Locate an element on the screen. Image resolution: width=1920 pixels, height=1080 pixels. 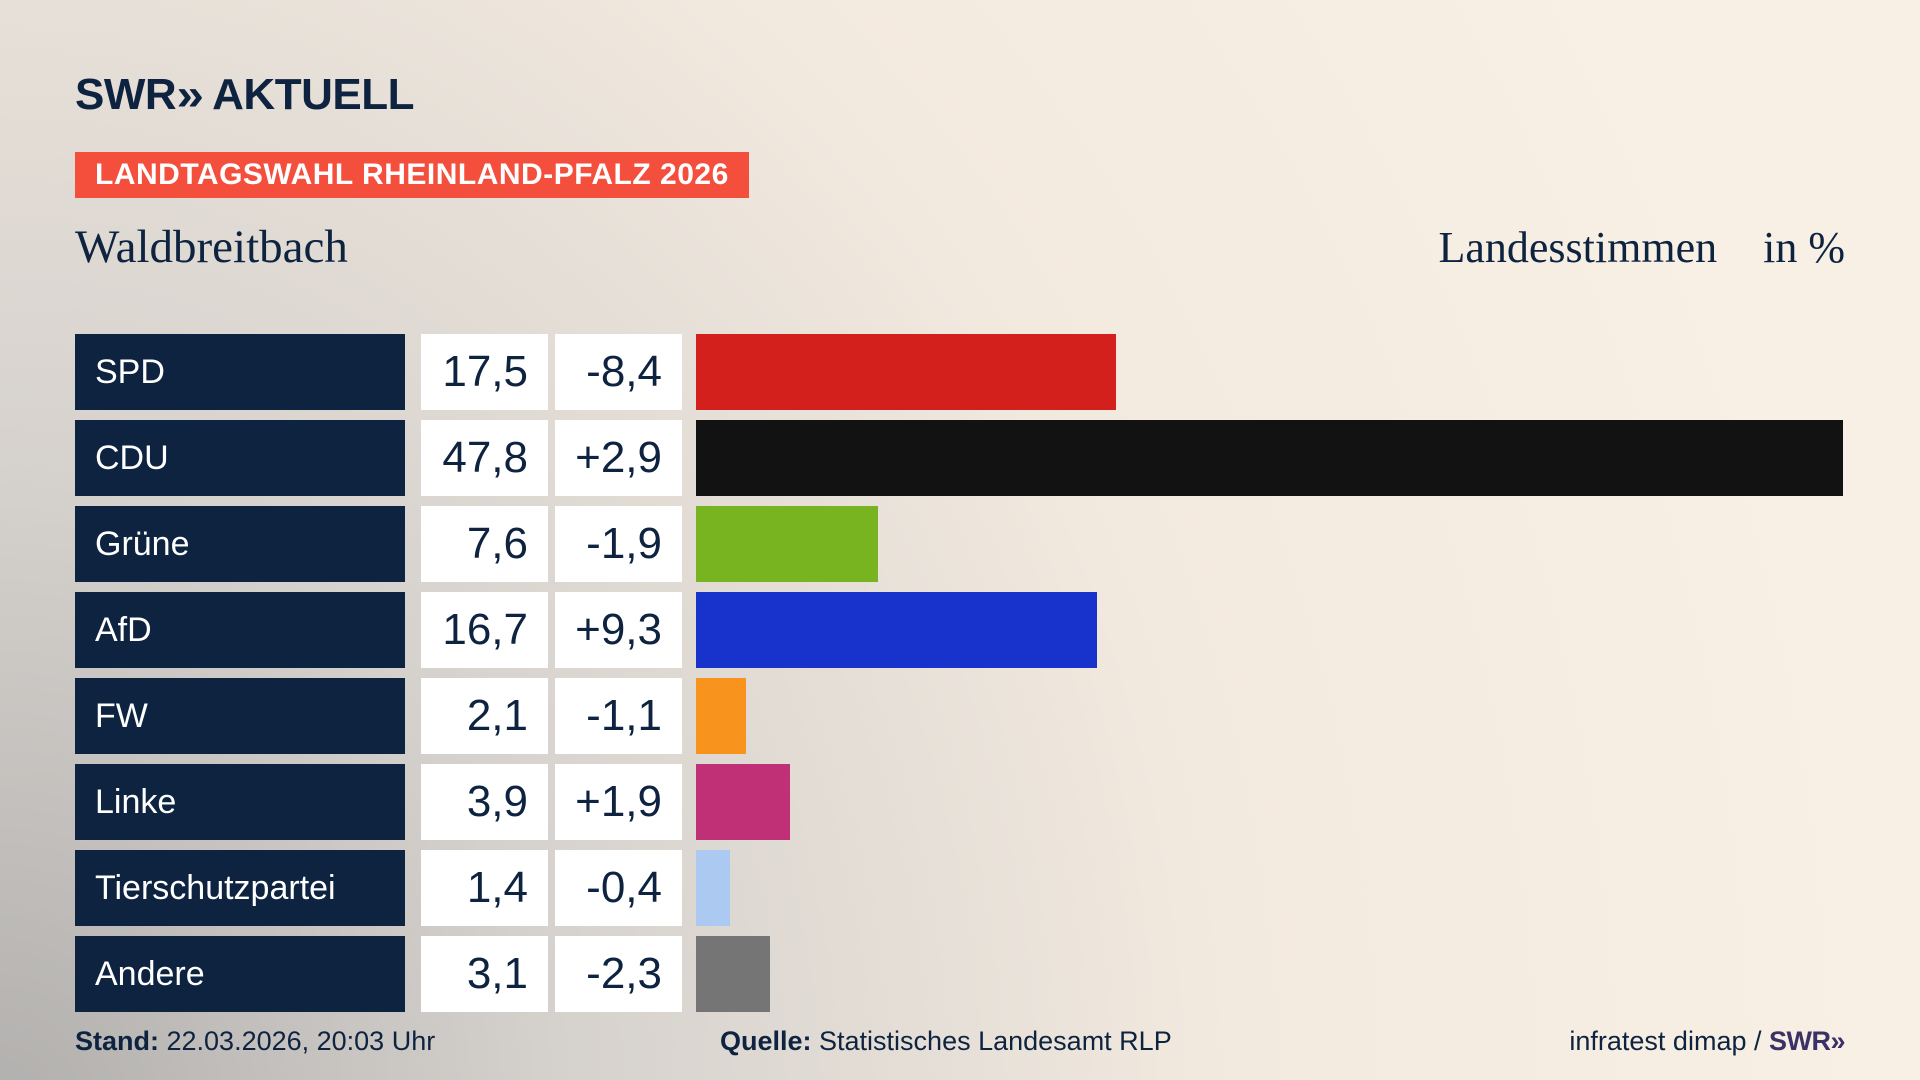
change-cell: +2,9 is located at coordinates (618, 458).